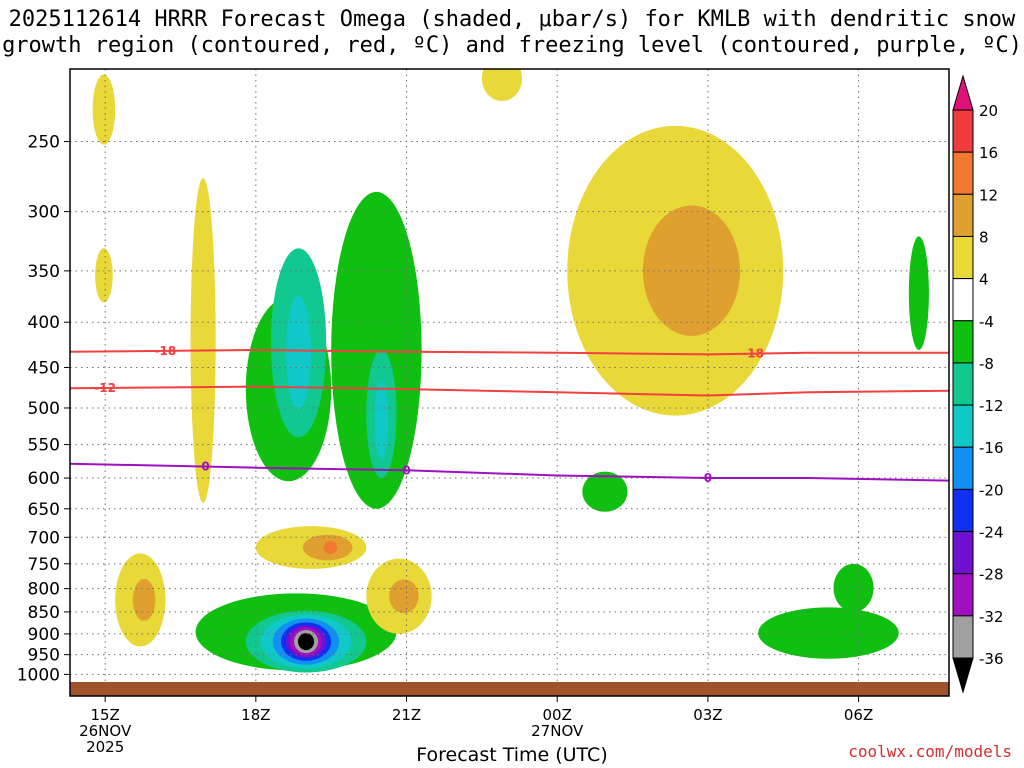 The width and height of the screenshot is (1024, 768). Describe the element at coordinates (707, 715) in the screenshot. I see `x-tick-label: 03Z` at that location.